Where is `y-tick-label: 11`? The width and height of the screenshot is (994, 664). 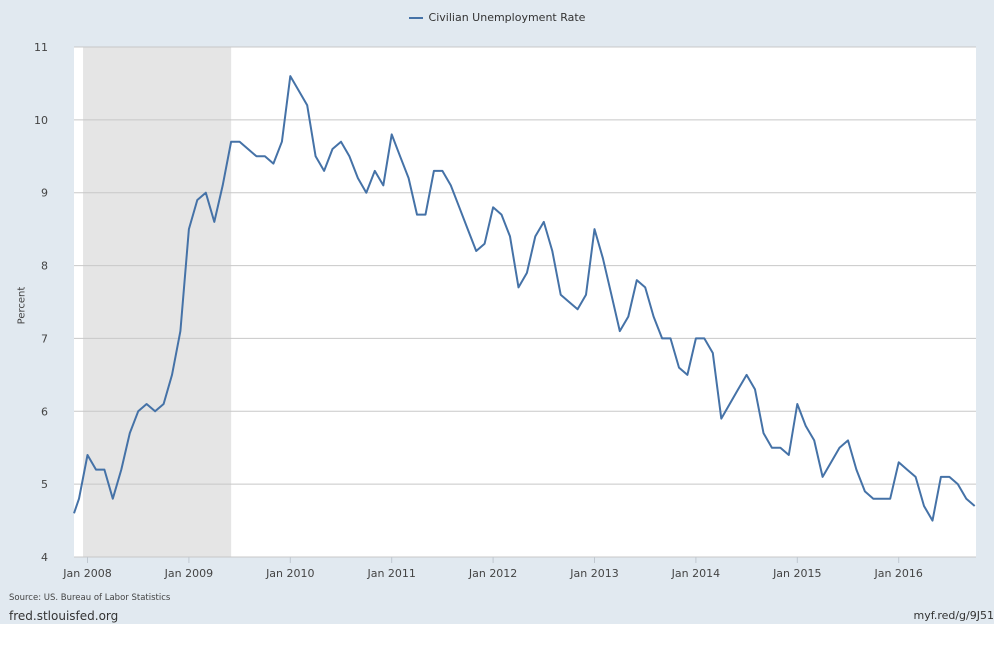 y-tick-label: 11 is located at coordinates (41, 47).